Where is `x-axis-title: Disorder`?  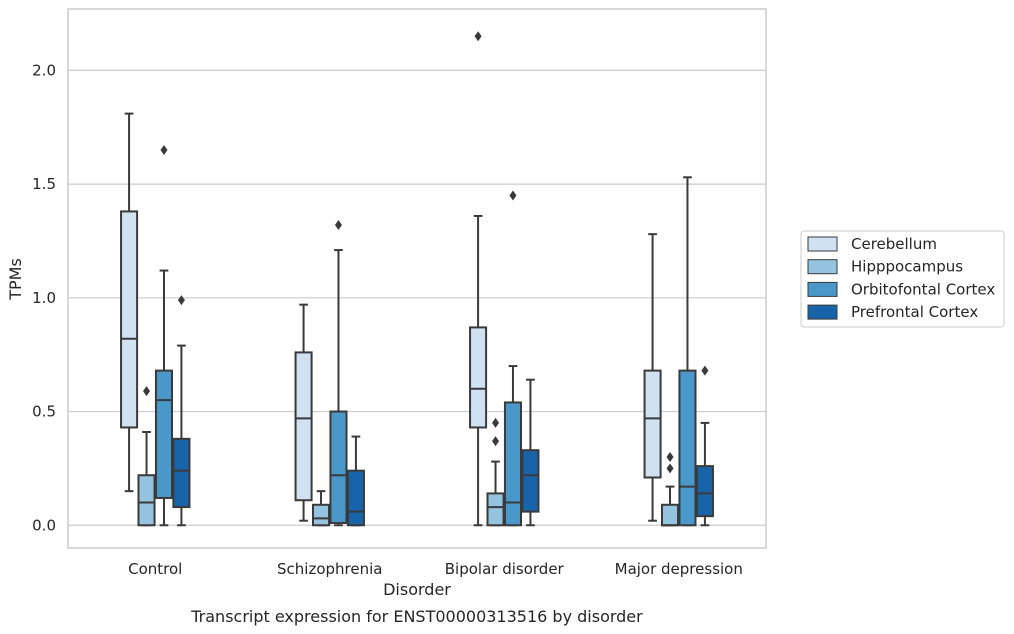
x-axis-title: Disorder is located at coordinates (417, 589).